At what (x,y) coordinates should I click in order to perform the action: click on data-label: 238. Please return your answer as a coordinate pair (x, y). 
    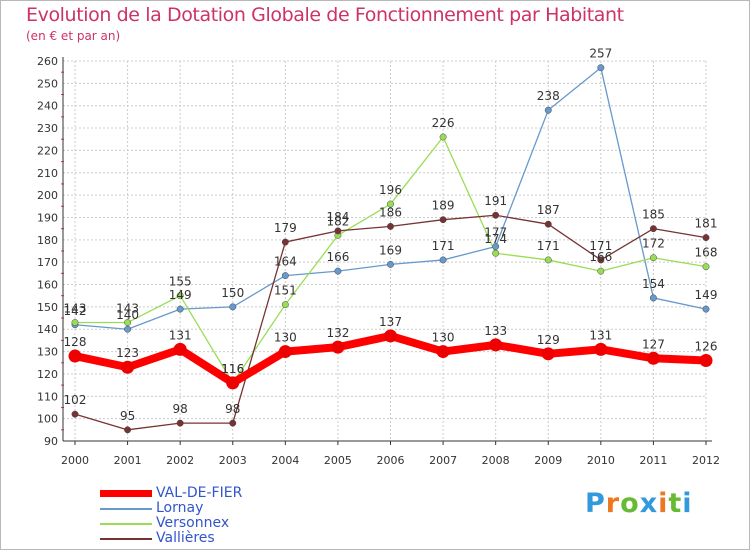
    Looking at the image, I should click on (548, 96).